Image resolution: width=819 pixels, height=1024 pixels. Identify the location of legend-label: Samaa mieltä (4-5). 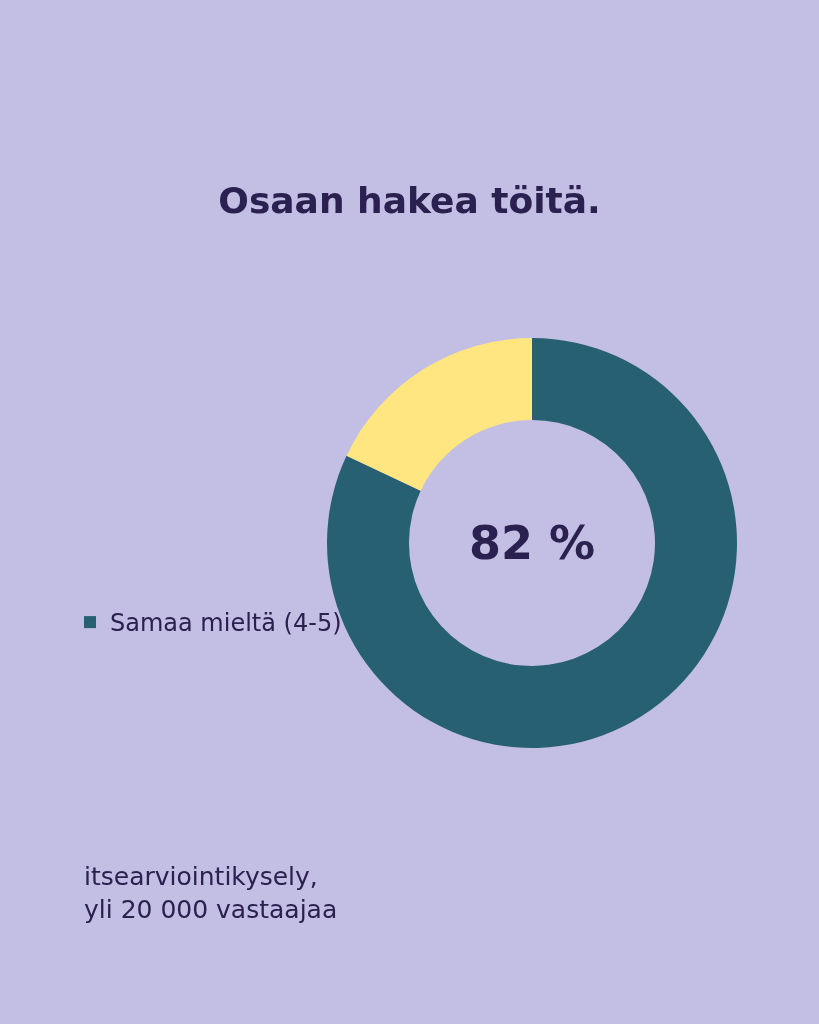
(226, 623).